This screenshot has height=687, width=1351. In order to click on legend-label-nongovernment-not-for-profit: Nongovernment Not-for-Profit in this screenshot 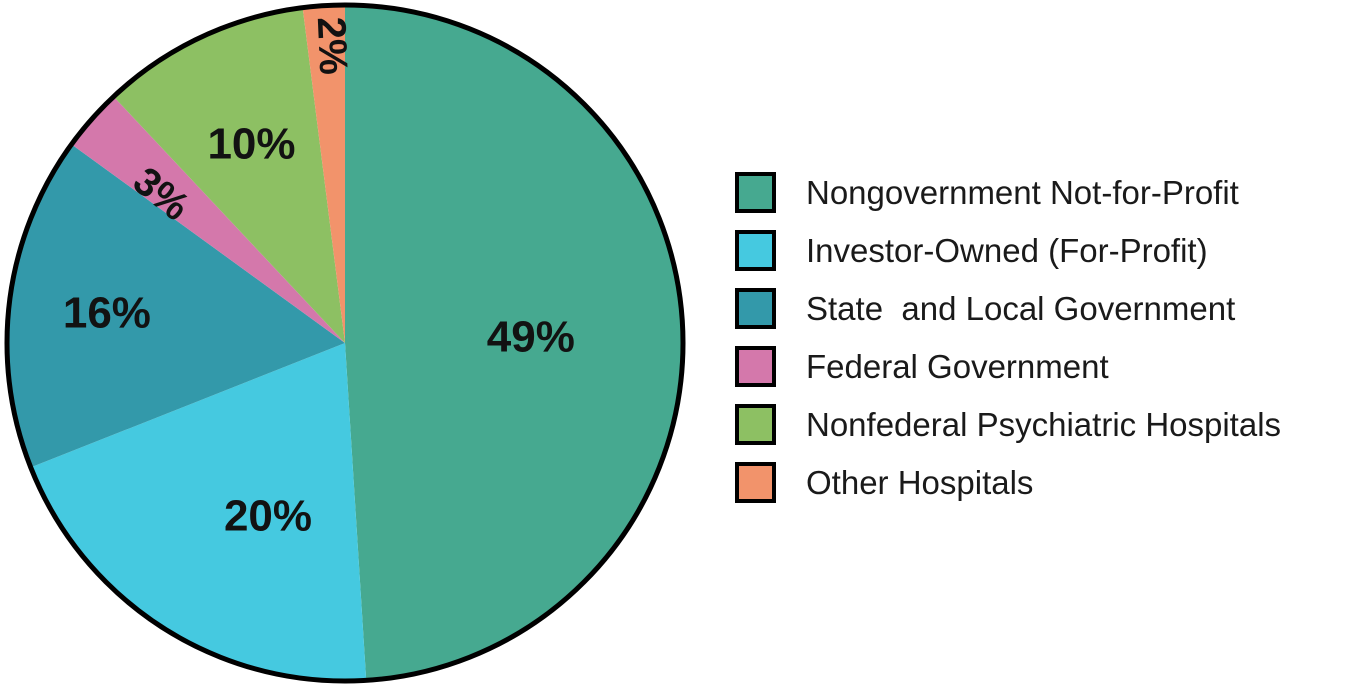, I will do `click(1022, 192)`.